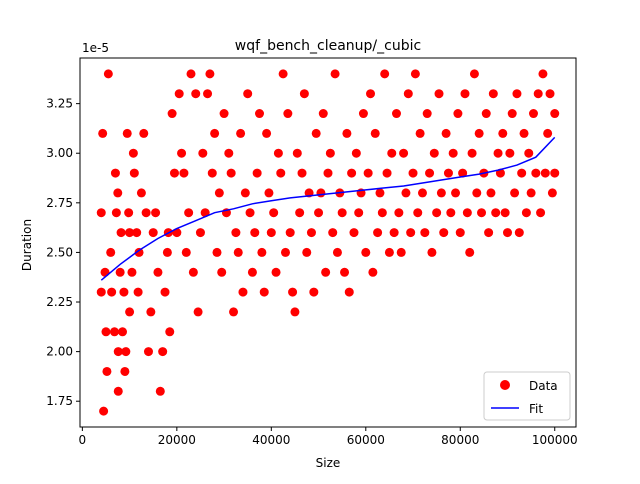  What do you see at coordinates (27, 245) in the screenshot?
I see `y-axis-label: Duration` at bounding box center [27, 245].